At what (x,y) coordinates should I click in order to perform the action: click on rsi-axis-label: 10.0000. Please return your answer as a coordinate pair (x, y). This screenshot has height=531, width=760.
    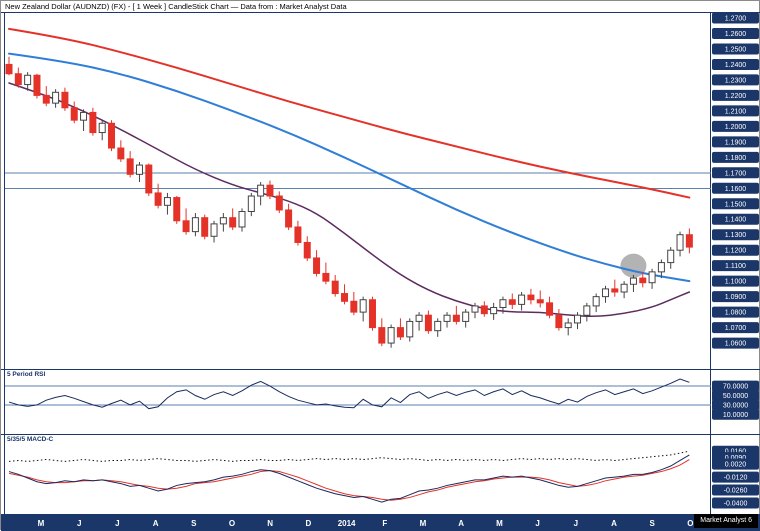
    Looking at the image, I should click on (735, 415).